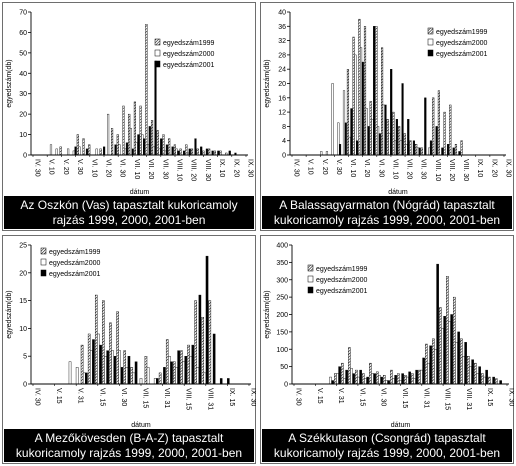 The image size is (516, 466). Describe the element at coordinates (479, 168) in the screenshot. I see `x-tick-label: IX. 10` at that location.